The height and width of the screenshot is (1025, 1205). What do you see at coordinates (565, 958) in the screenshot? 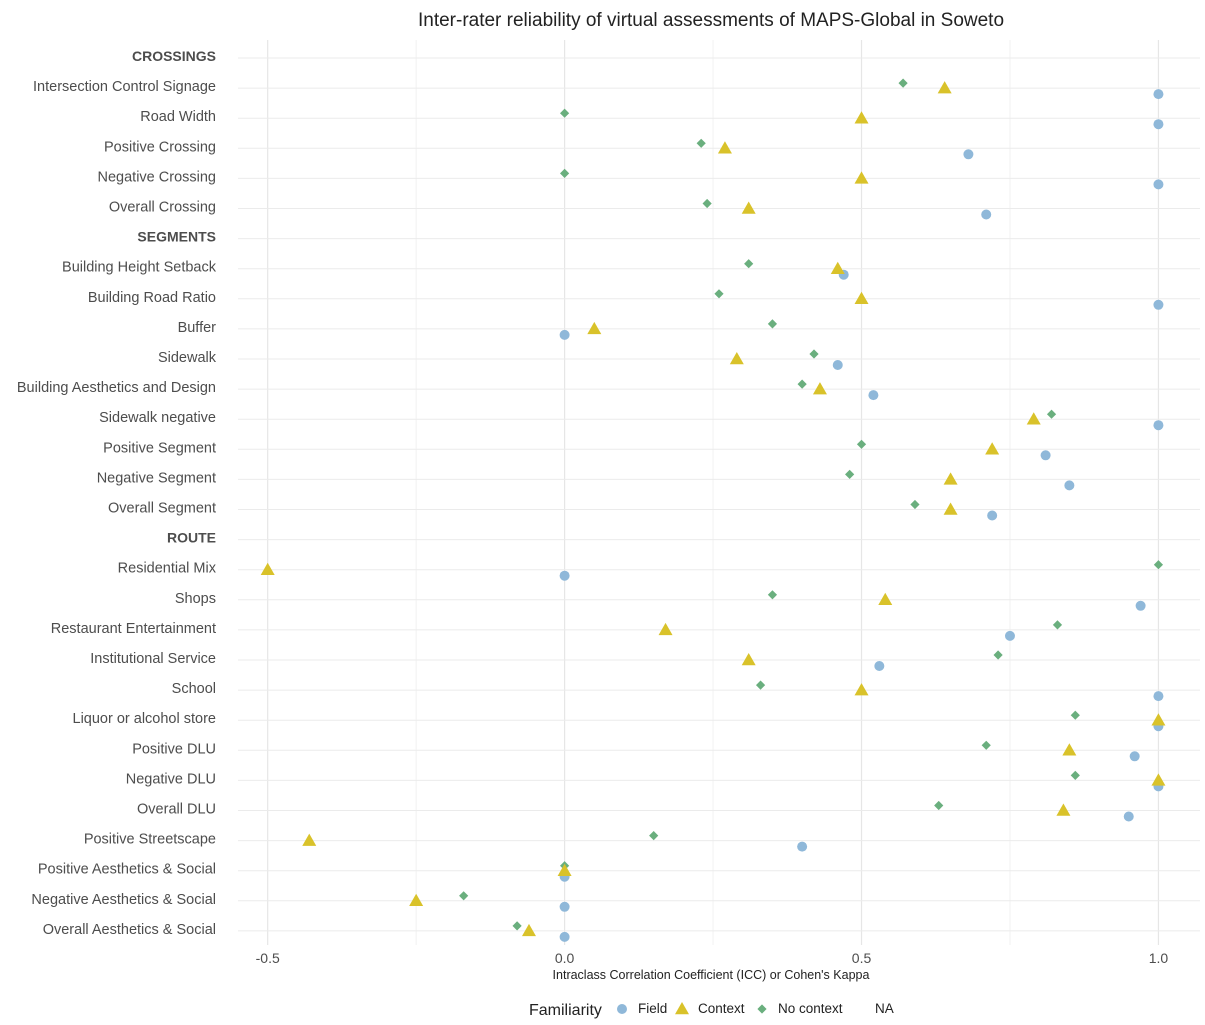
I see `x-tick-label: 0.0` at bounding box center [565, 958].